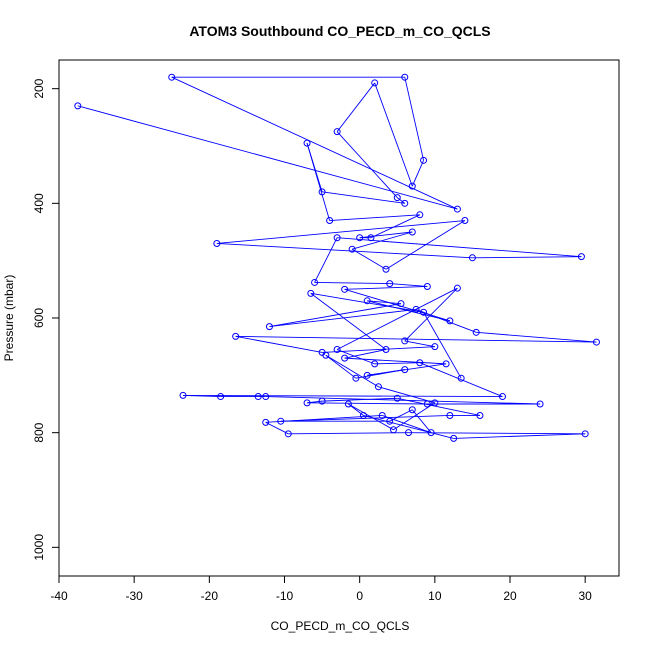  What do you see at coordinates (435, 596) in the screenshot?
I see `x-tick-label: 10` at bounding box center [435, 596].